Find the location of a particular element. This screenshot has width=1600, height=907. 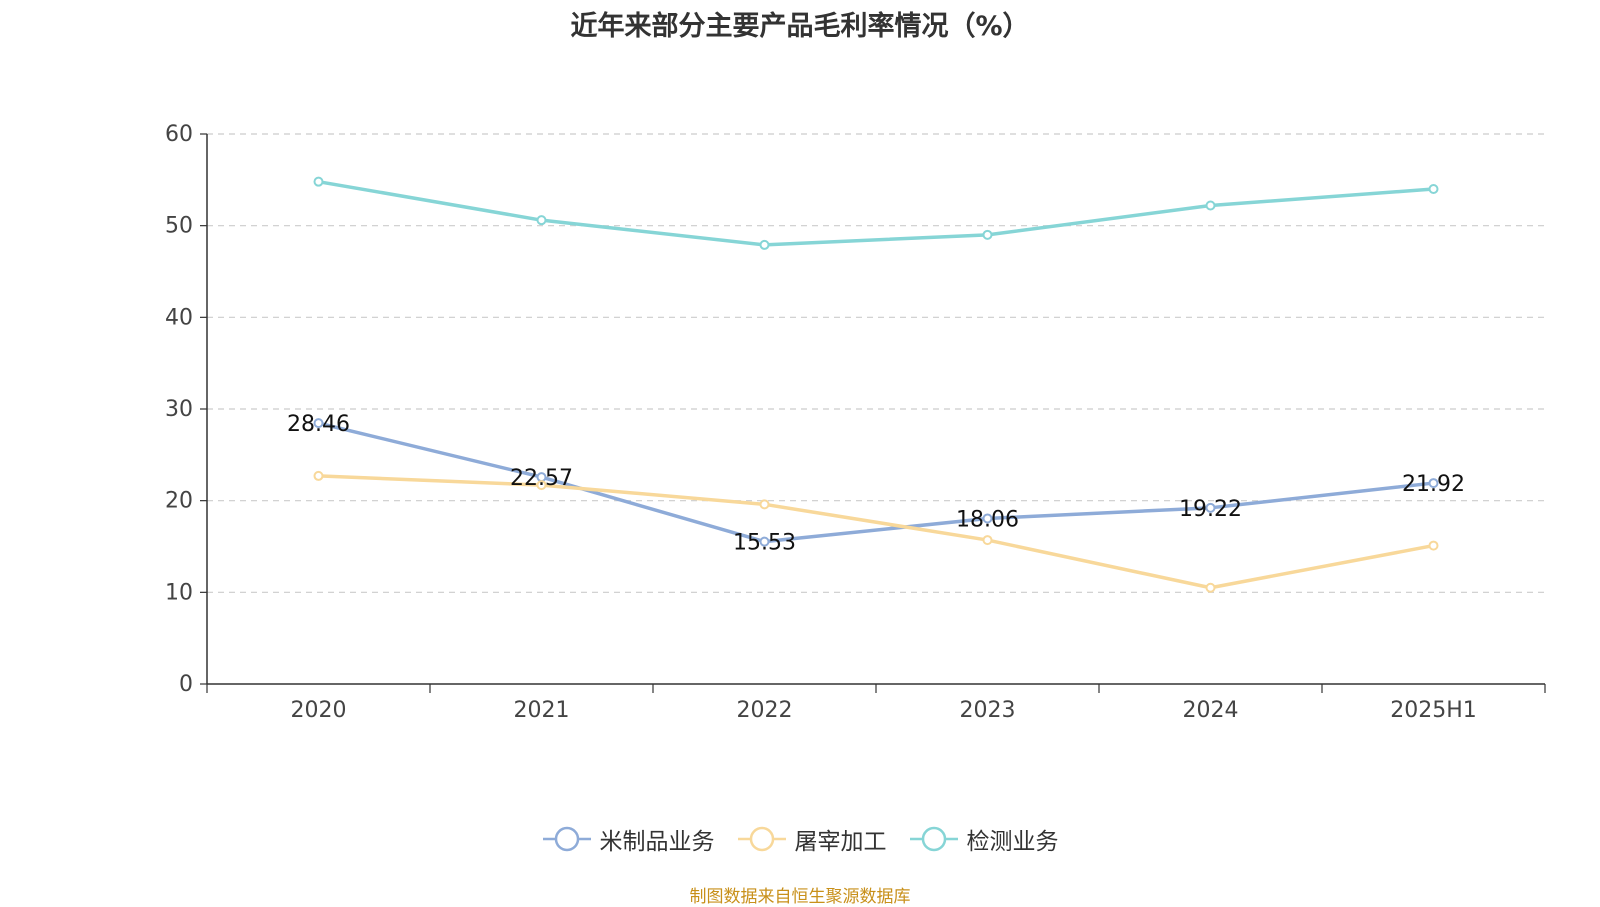

legend-label: 米制品业务 is located at coordinates (657, 842).